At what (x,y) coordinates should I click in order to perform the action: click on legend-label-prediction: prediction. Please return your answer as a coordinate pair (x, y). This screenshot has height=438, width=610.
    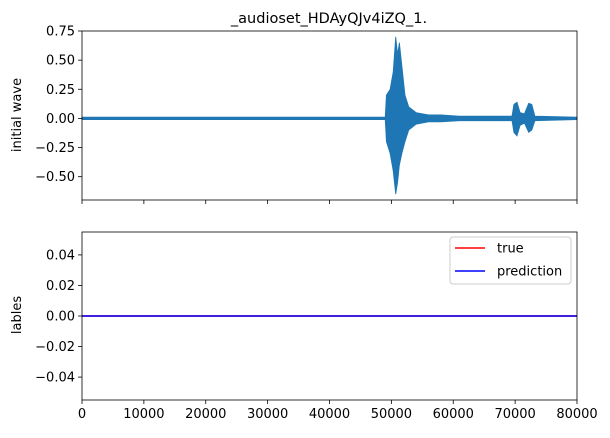
    Looking at the image, I should click on (529, 272).